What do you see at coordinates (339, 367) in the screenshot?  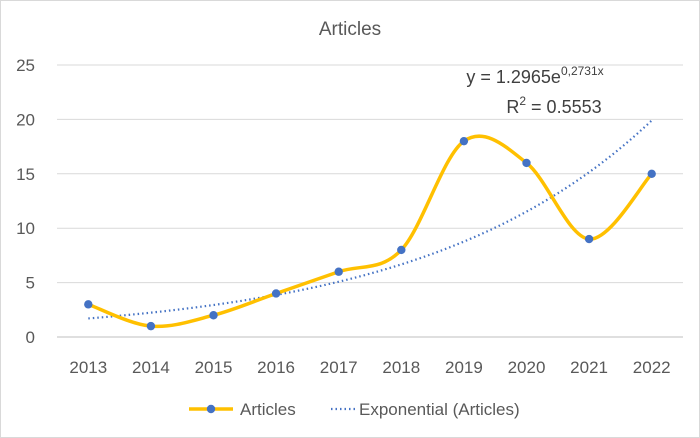 I see `x-tick-label: 2017` at bounding box center [339, 367].